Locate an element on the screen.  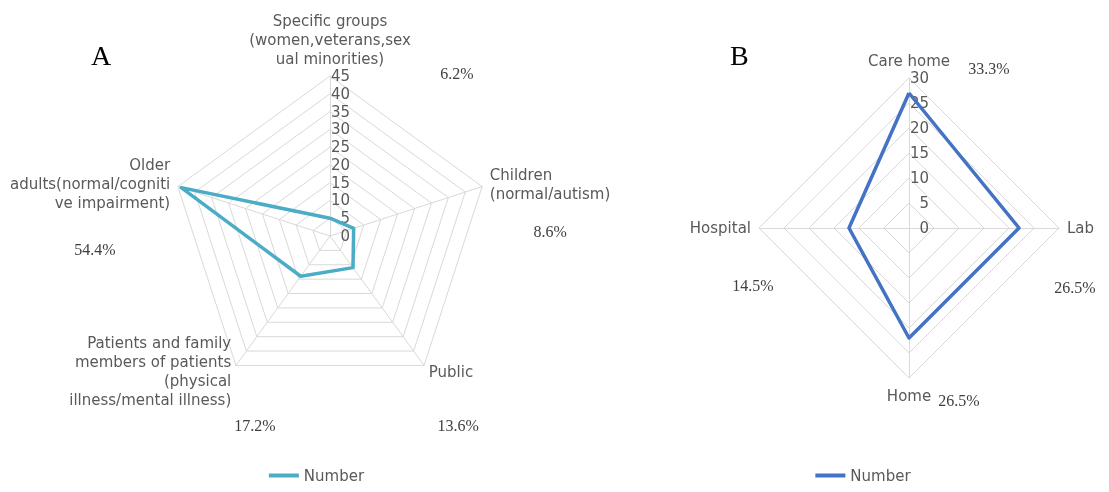
spoke-label: Home is located at coordinates (909, 395).